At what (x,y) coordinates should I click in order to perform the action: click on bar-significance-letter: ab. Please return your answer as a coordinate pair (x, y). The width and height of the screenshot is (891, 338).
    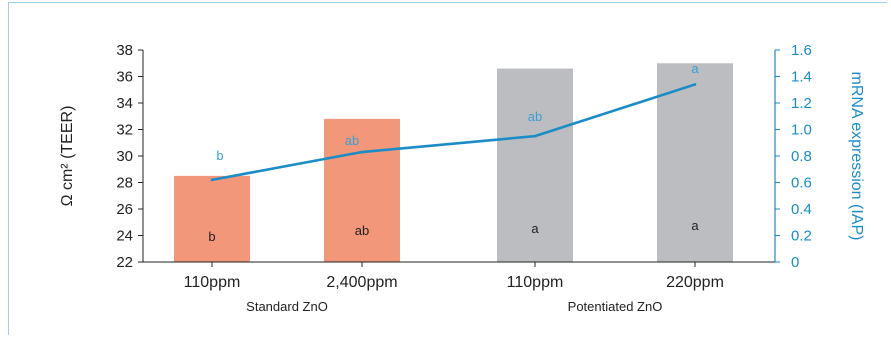
    Looking at the image, I should click on (362, 230).